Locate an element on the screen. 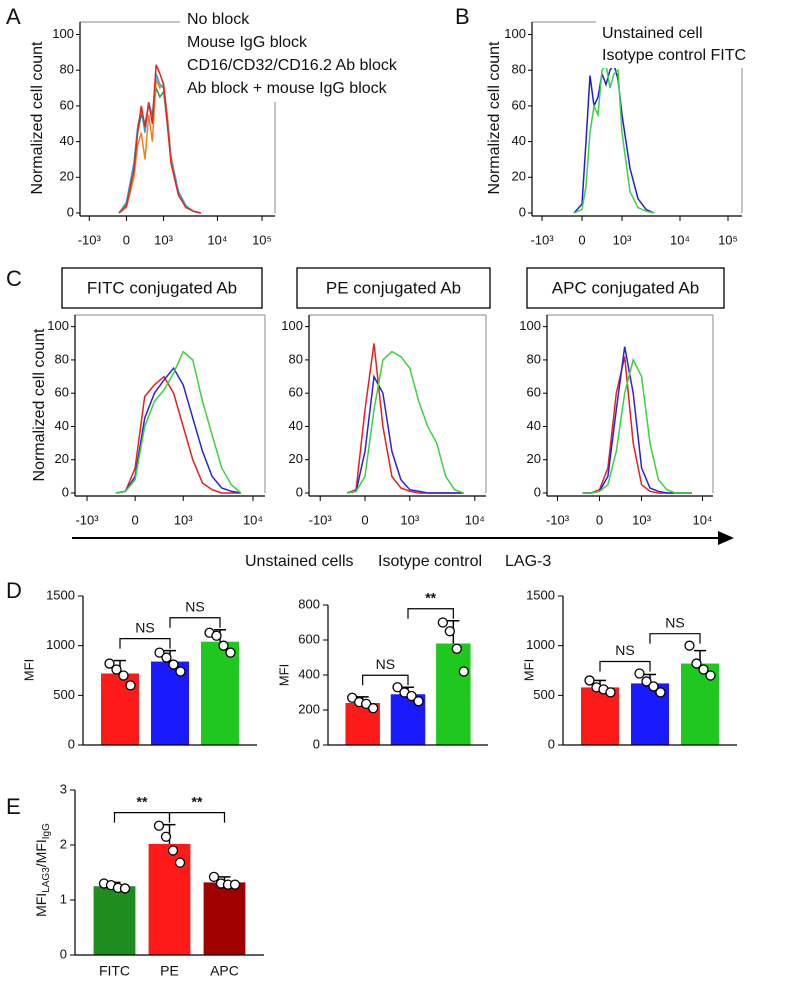 The height and width of the screenshot is (981, 797). chart-title: FITC conjugated Ab is located at coordinates (162, 287).